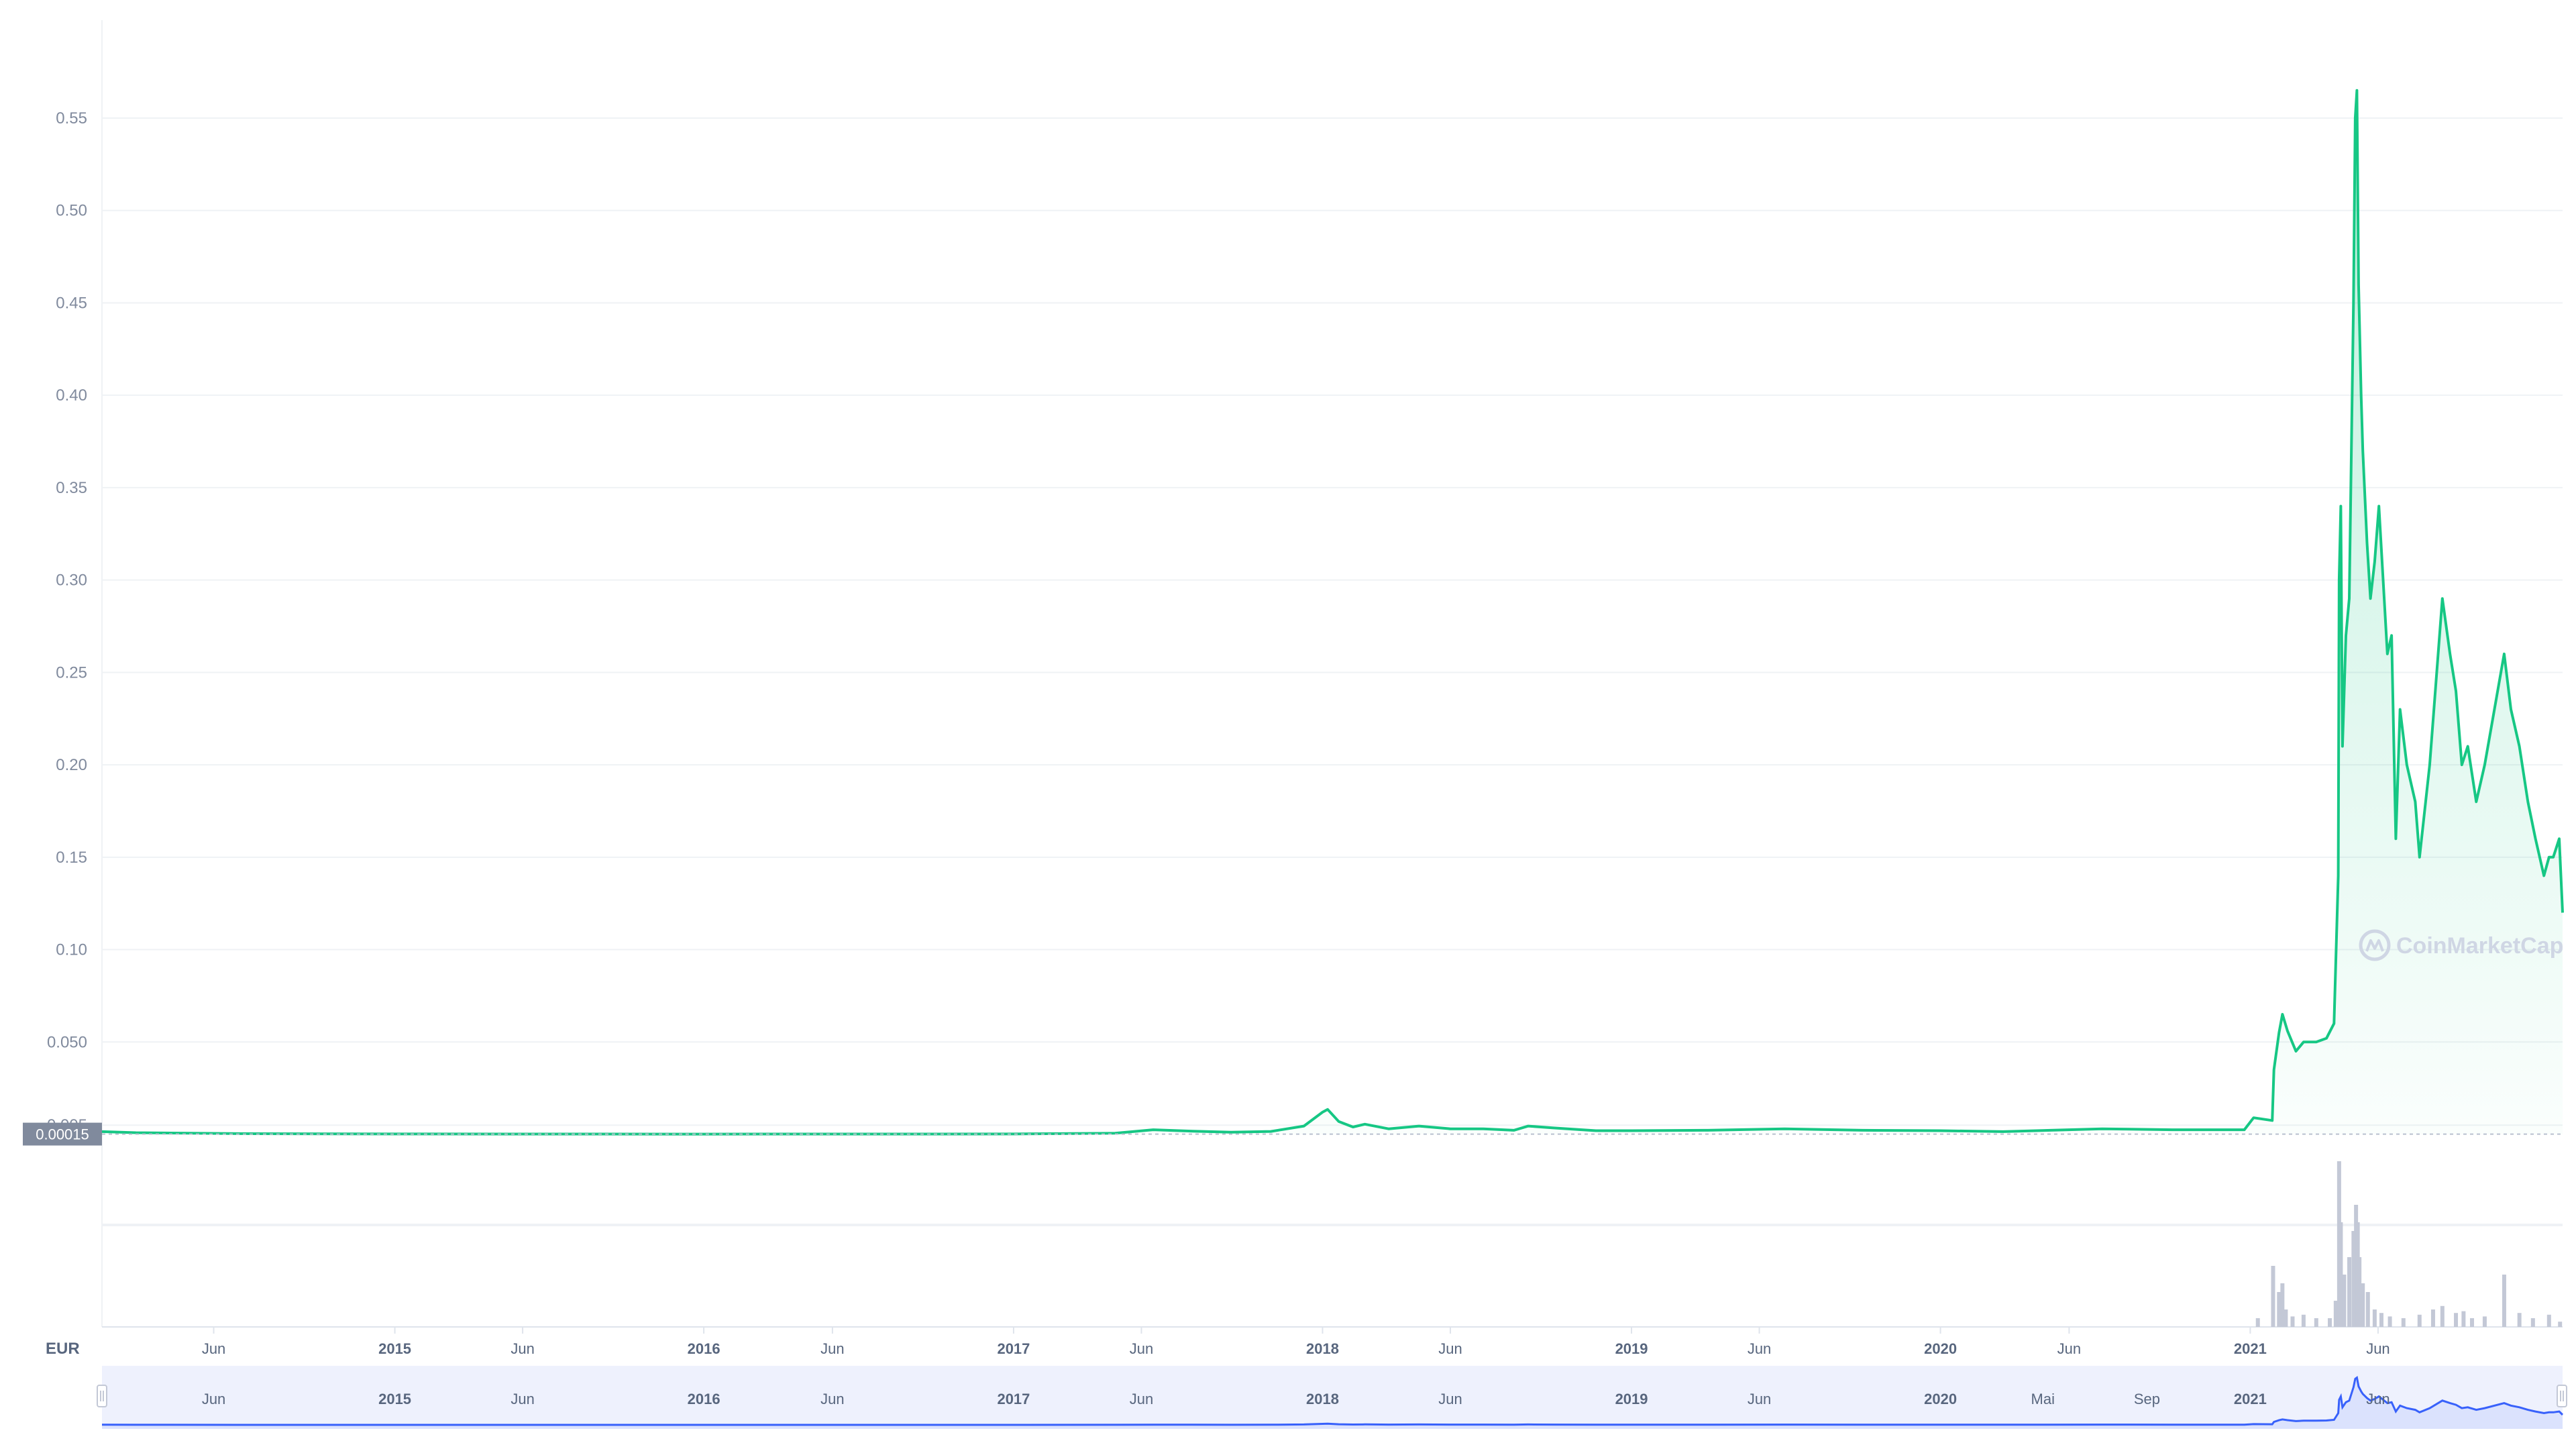 This screenshot has height=1449, width=2576. Describe the element at coordinates (1940, 1399) in the screenshot. I see `navigator-tick-label: 2020` at that location.